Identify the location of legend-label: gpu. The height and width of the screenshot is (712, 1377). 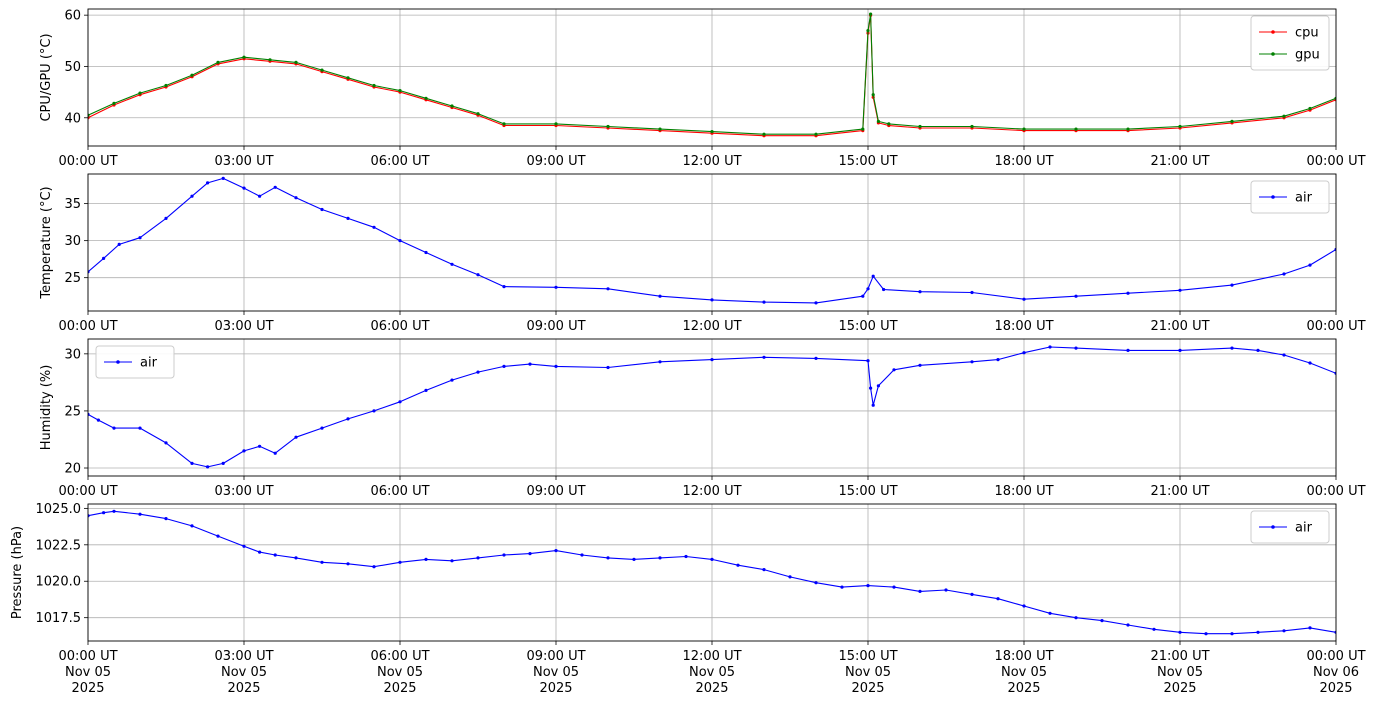
(1307, 55).